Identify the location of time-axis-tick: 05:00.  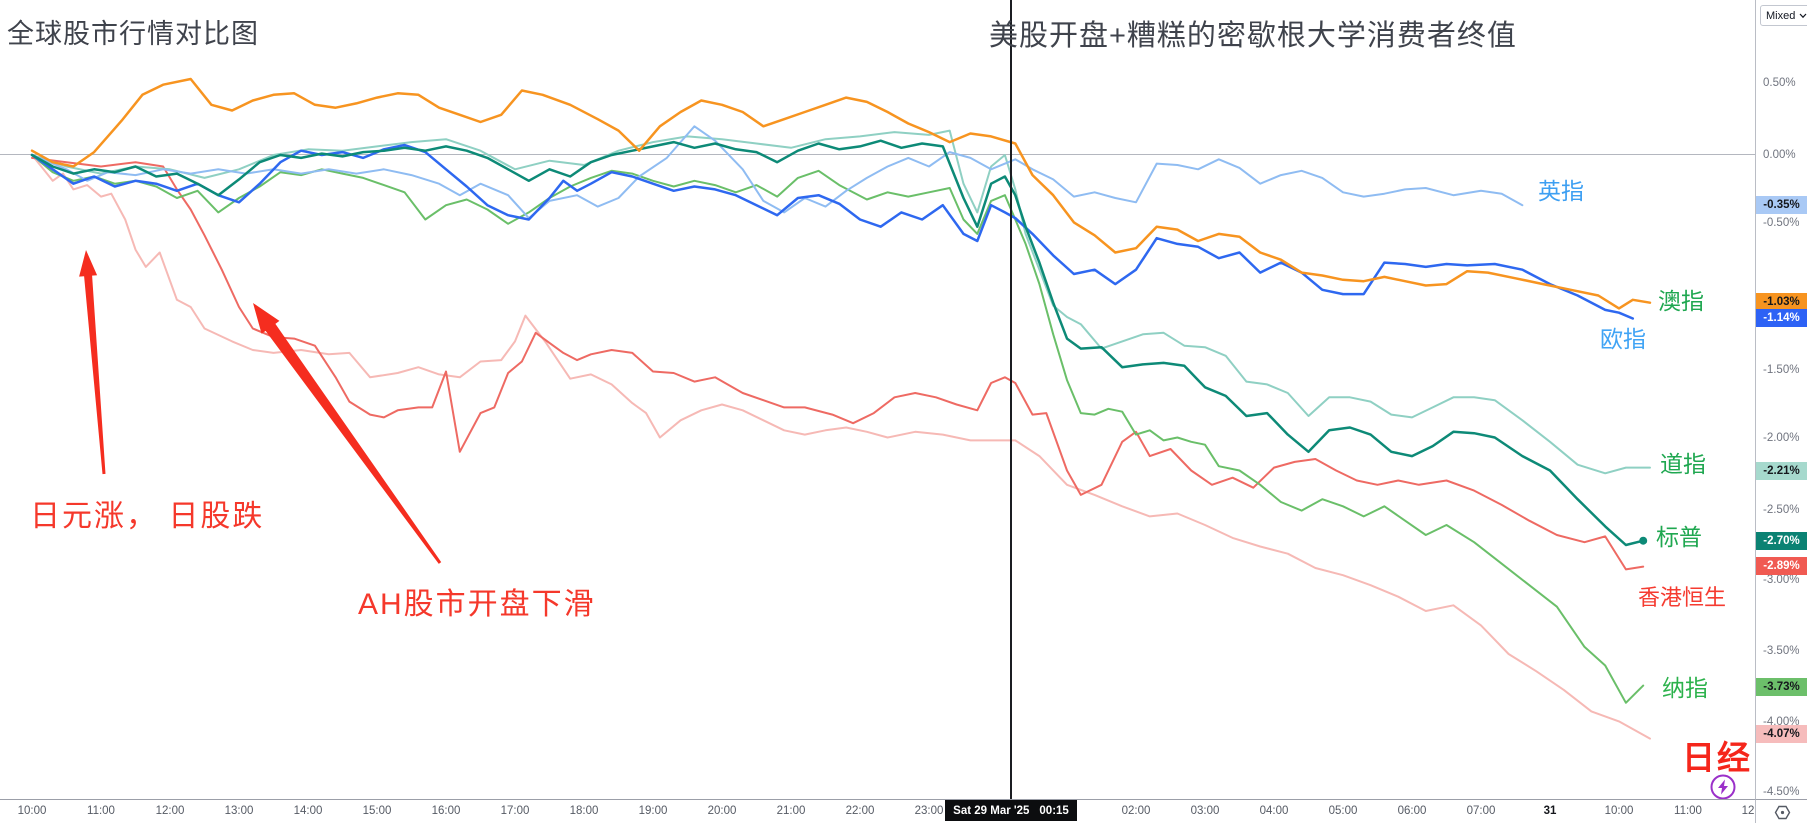
(1343, 811).